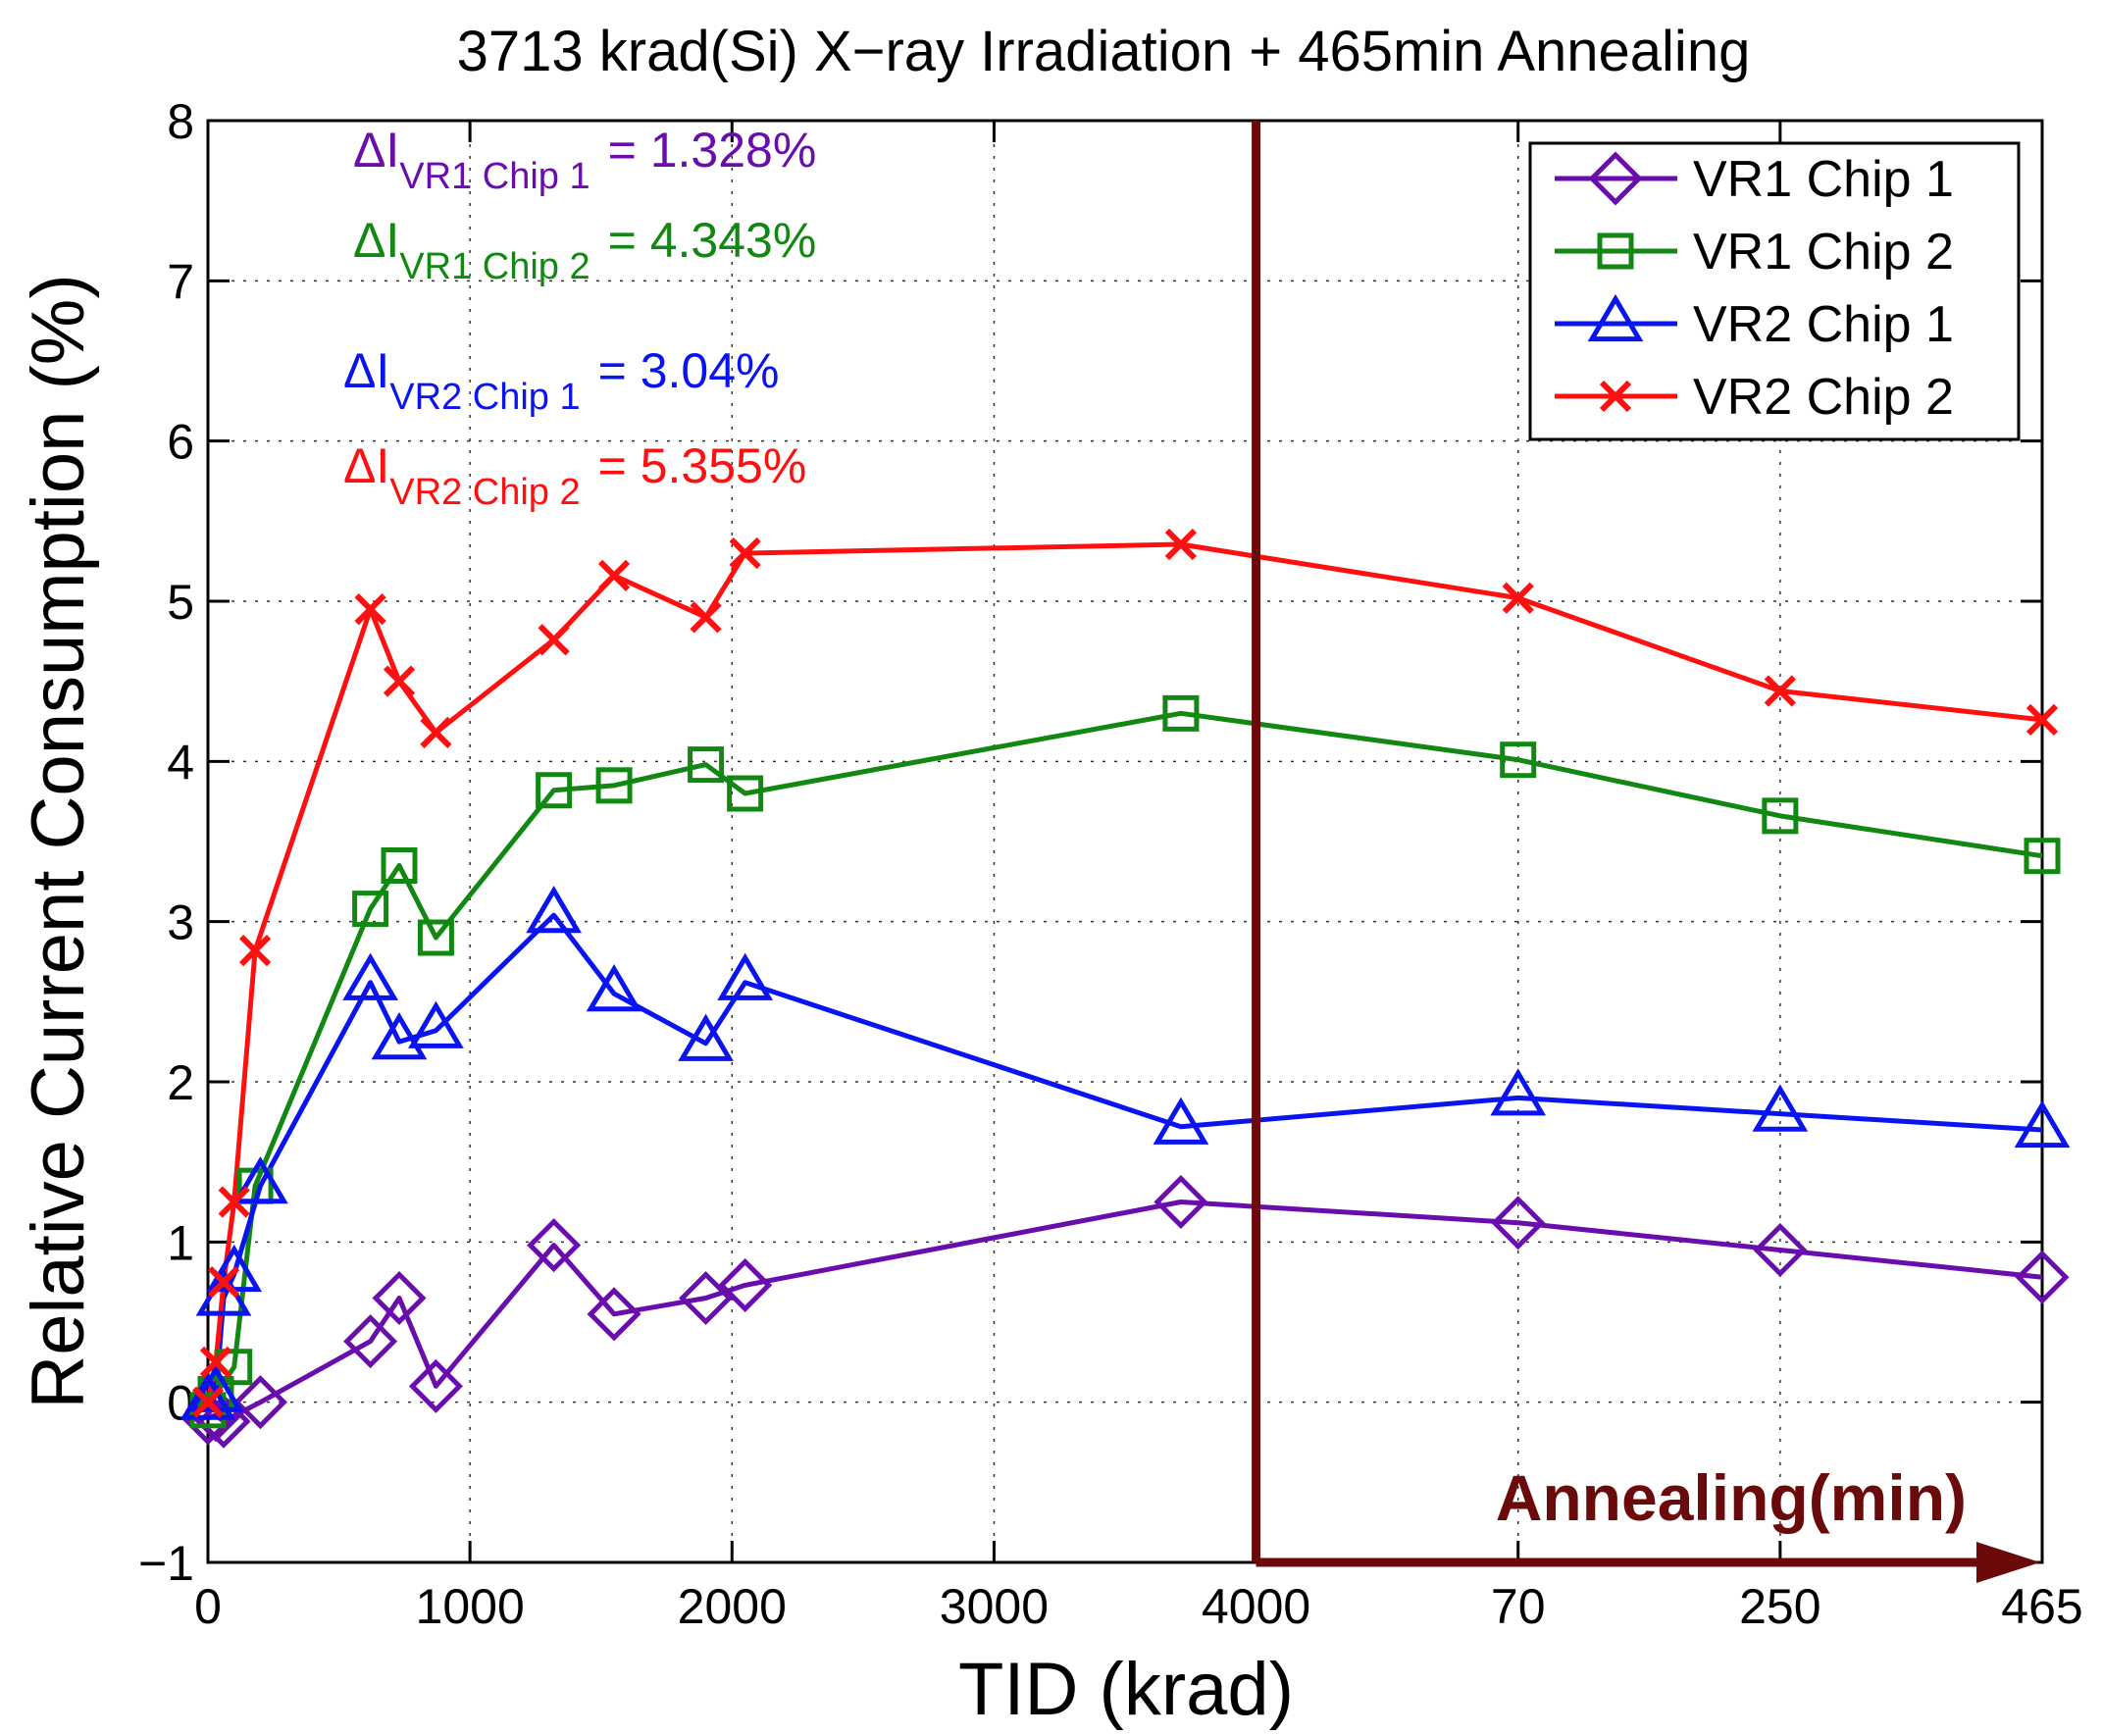  Describe the element at coordinates (180, 923) in the screenshot. I see `y-tick-label: 3` at that location.